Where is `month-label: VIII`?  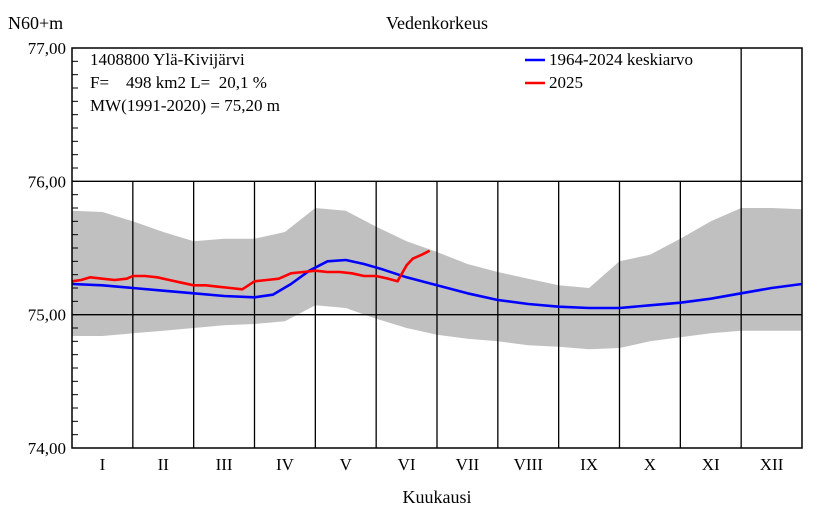
month-label: VIII is located at coordinates (529, 464).